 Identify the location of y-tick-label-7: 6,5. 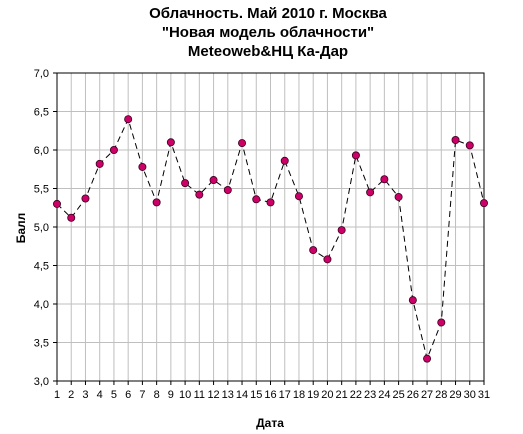
(41, 113).